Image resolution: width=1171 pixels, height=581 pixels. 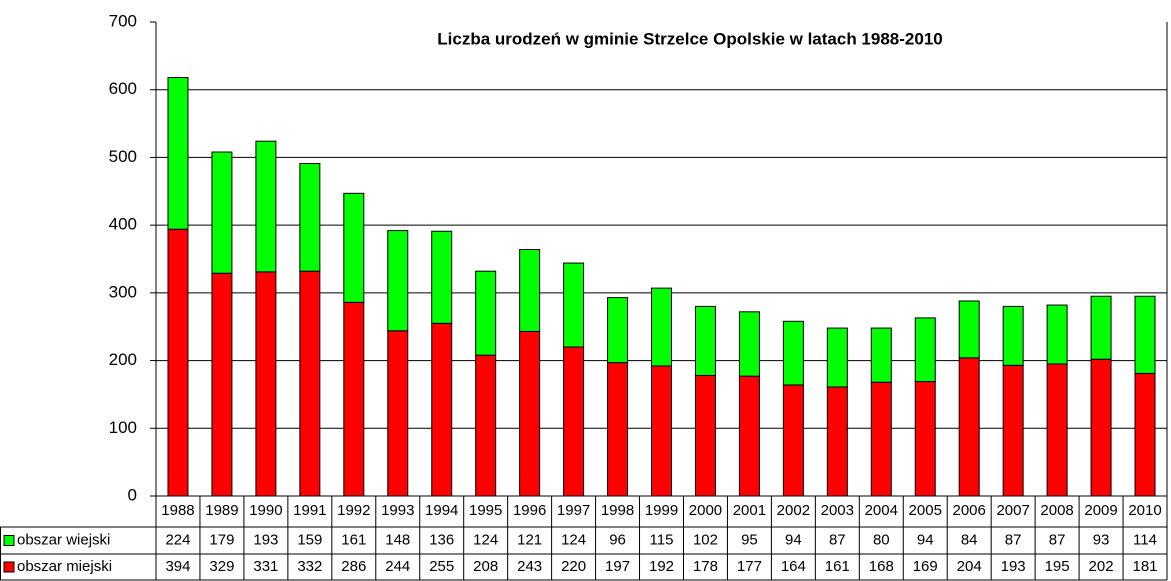 What do you see at coordinates (529, 510) in the screenshot?
I see `x-tick-label: 1996` at bounding box center [529, 510].